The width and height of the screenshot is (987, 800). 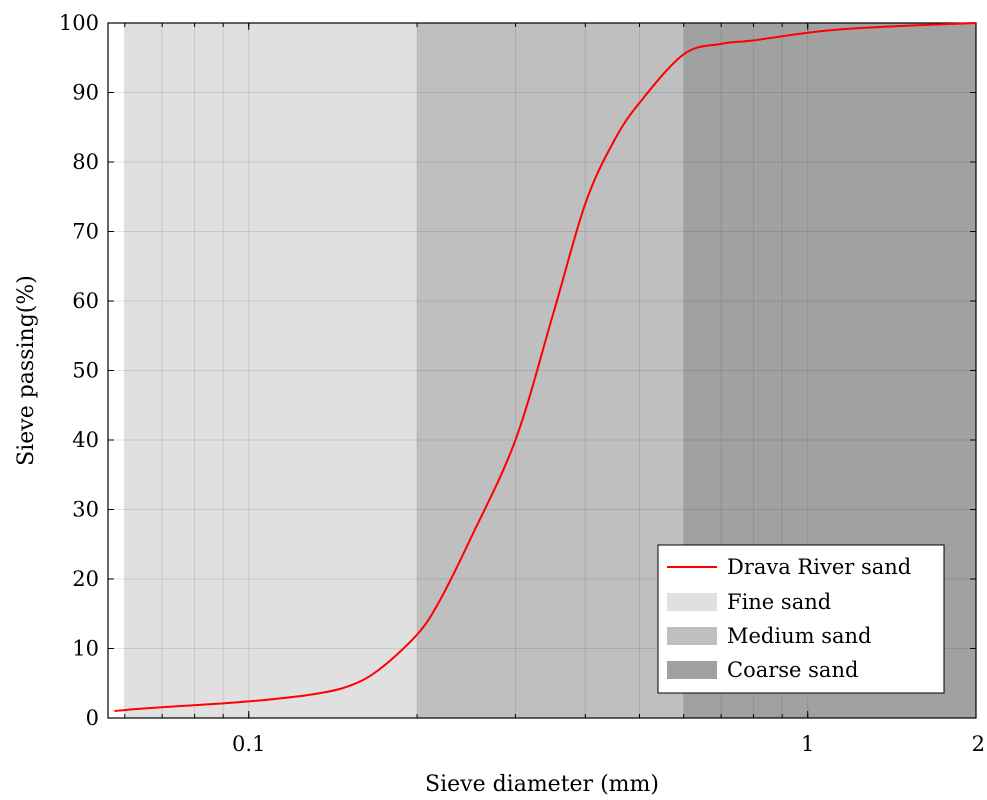 I want to click on legend-swatch-coarse-sand, so click(x=692, y=670).